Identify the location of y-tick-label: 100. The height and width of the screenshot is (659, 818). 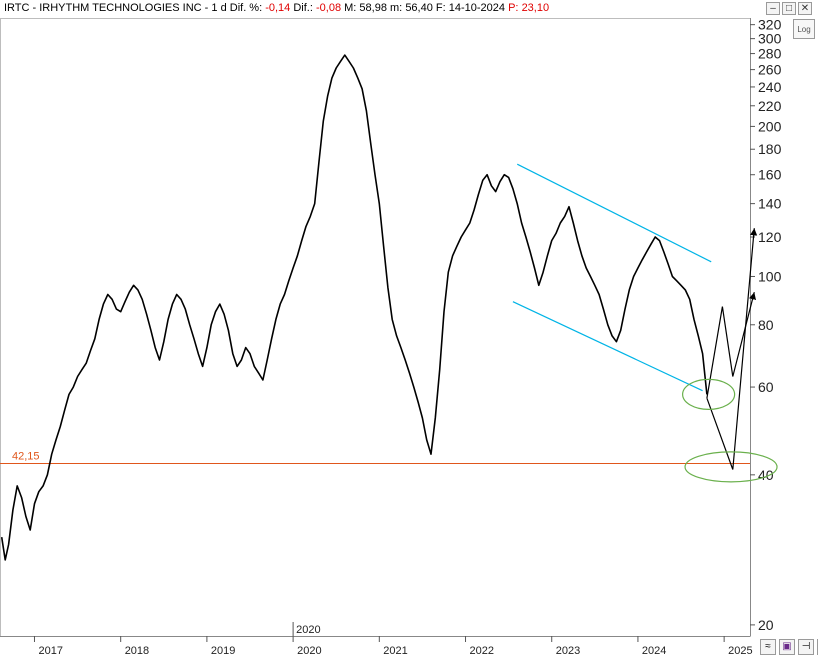
(770, 276).